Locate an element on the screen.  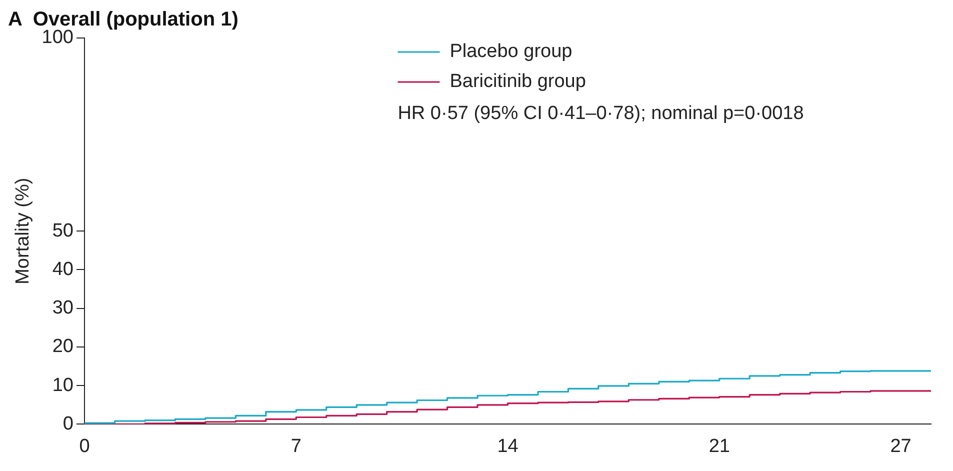
x-tick-label: 7 is located at coordinates (296, 446).